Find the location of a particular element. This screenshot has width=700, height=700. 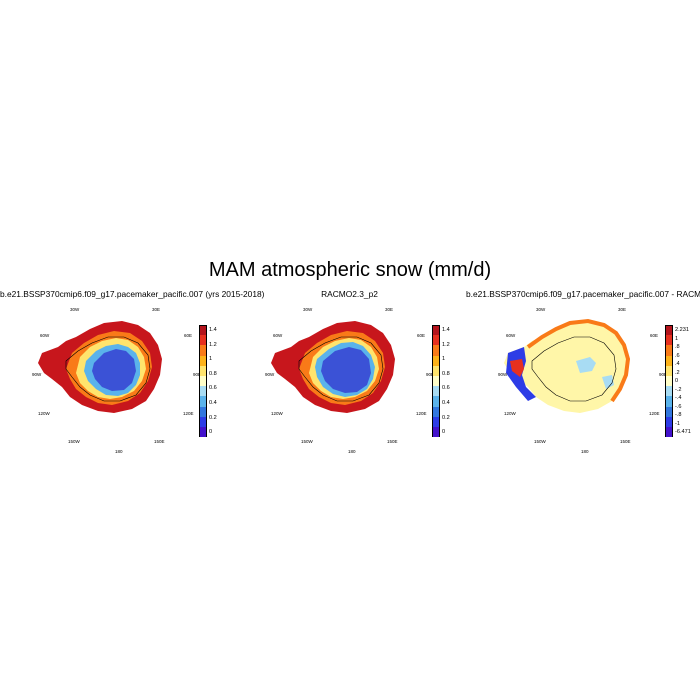

lon-label: 150W is located at coordinates (74, 441).